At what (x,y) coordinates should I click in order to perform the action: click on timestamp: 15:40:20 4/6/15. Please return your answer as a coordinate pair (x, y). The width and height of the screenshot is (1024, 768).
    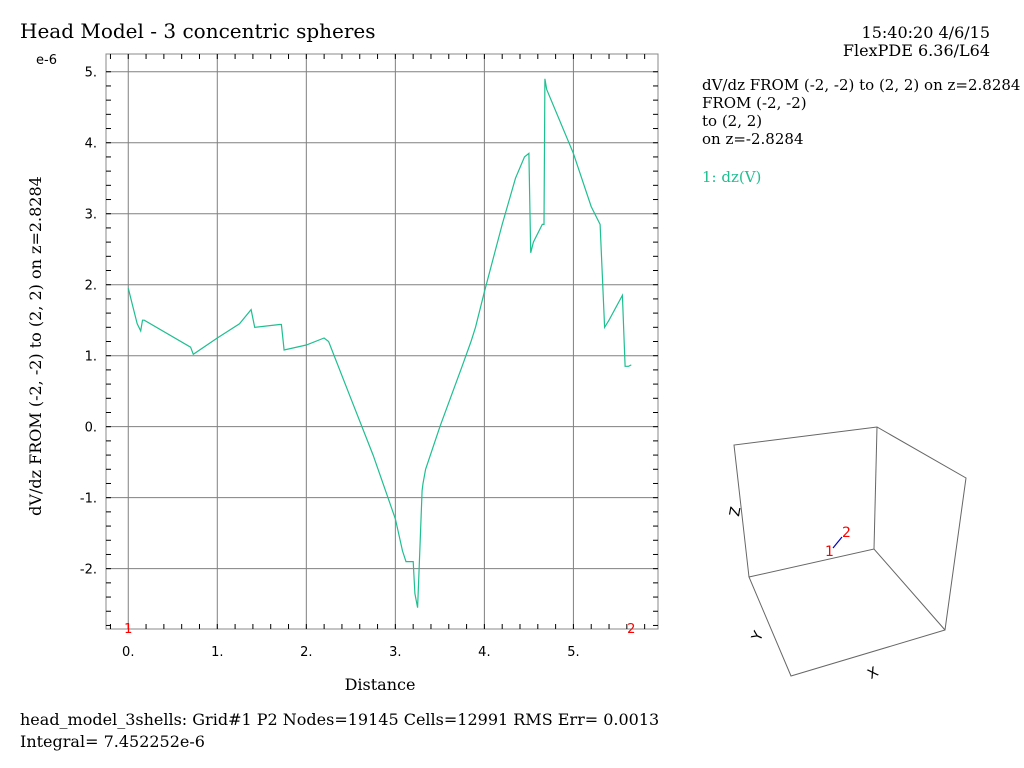
    Looking at the image, I should click on (925, 32).